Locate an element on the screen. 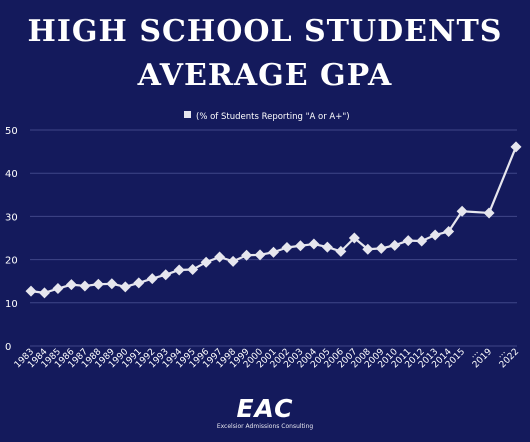 Image resolution: width=530 pixels, height=442 pixels. legend-label: (% of Students Reporting "A or A+") is located at coordinates (273, 117).